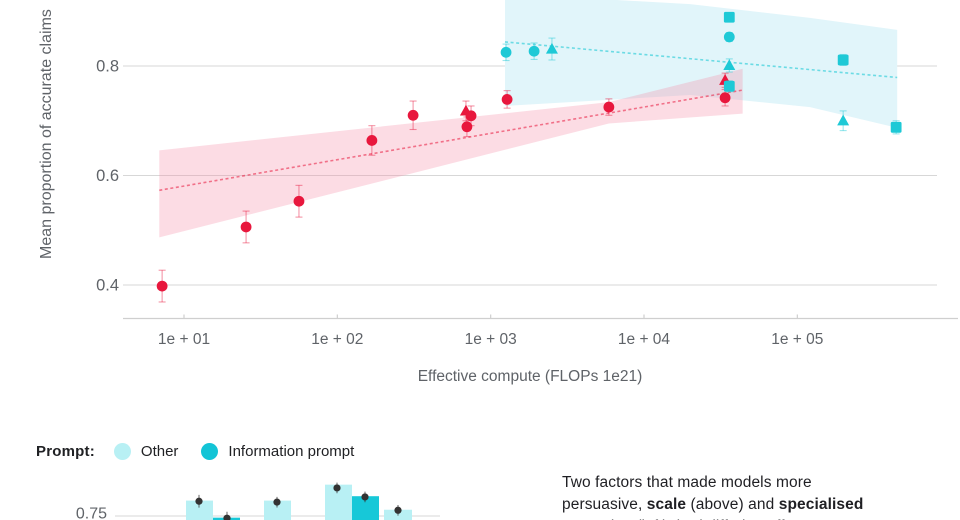  What do you see at coordinates (184, 339) in the screenshot?
I see `x-tick-label: 1e + 01` at bounding box center [184, 339].